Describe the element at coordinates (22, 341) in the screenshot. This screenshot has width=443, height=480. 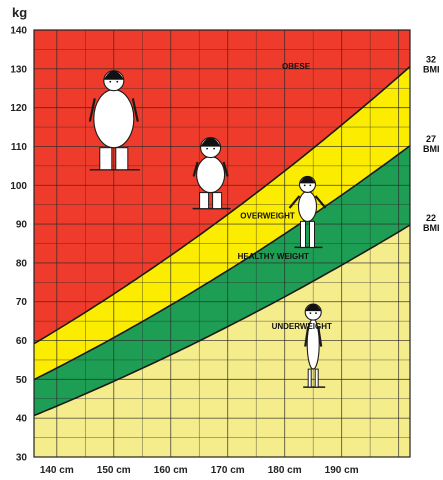
I see `y-tick-label: 60` at that location.